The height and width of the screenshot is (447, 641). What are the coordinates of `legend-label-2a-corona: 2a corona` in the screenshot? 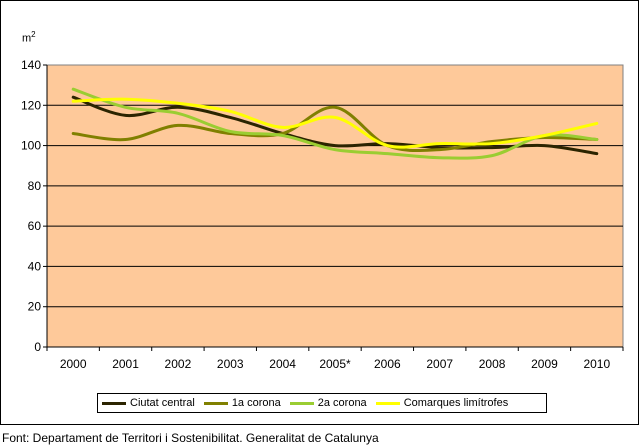 It's located at (342, 403).